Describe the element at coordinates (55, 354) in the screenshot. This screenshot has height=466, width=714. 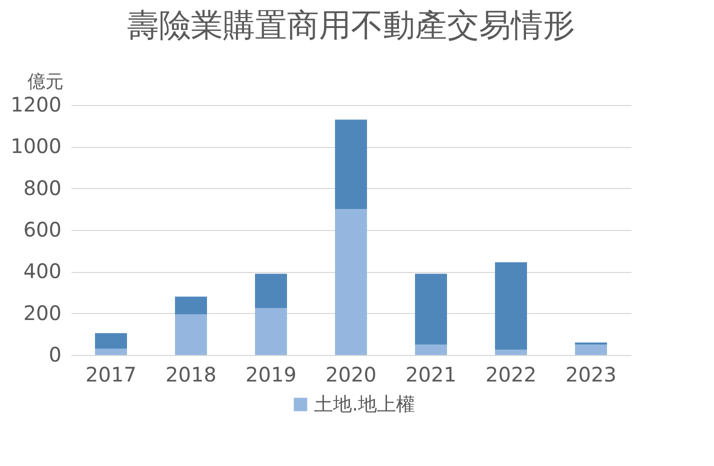
I see `y-tick-label: 0` at that location.